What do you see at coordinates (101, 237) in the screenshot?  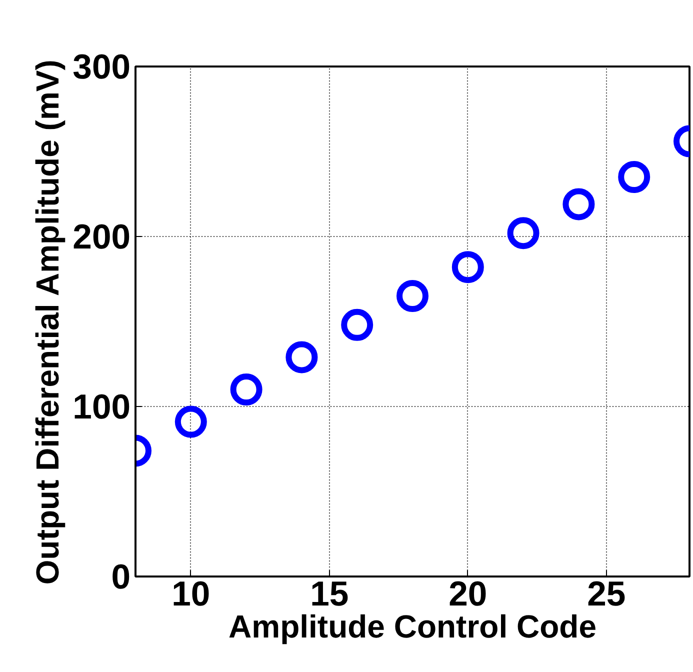 I see `y-tick-label: 200` at bounding box center [101, 237].